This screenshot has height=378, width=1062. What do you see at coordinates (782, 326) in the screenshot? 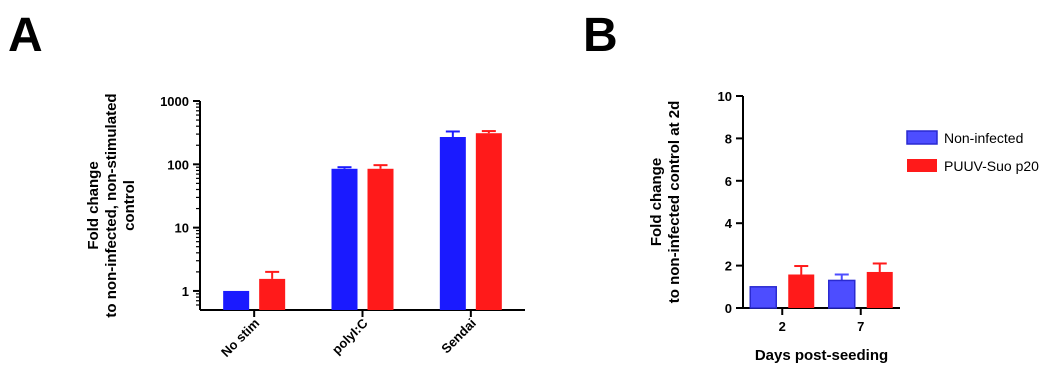
I see `x-tick-label-b: 2` at bounding box center [782, 326].